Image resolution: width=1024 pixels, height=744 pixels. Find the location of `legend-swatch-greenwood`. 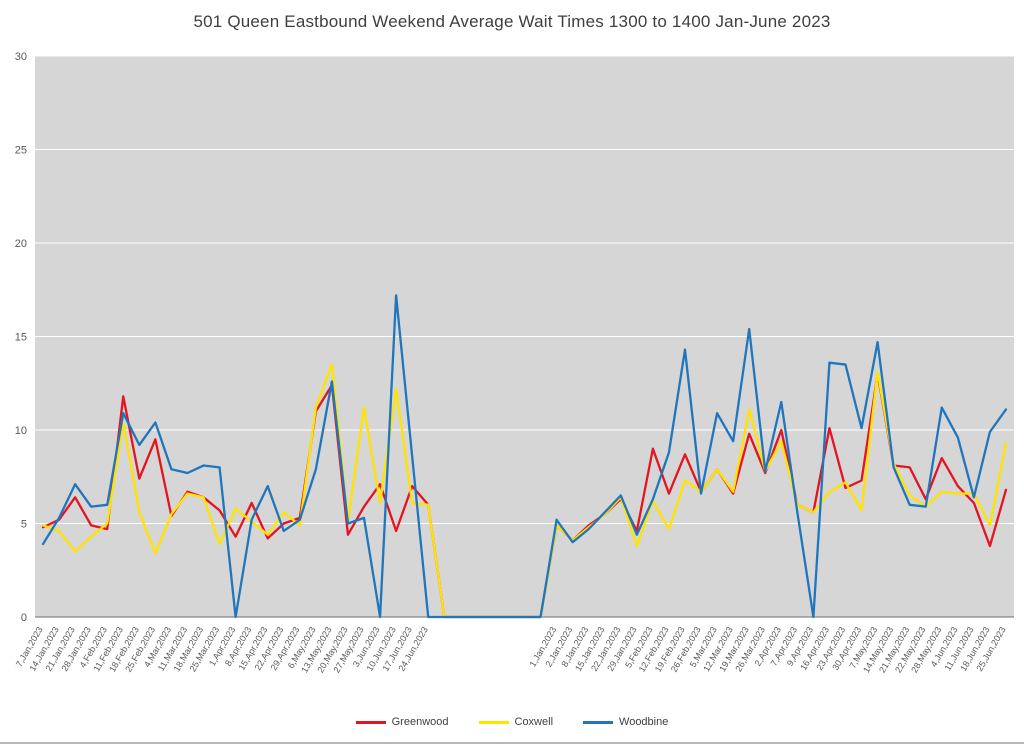

legend-swatch-greenwood is located at coordinates (370, 722).